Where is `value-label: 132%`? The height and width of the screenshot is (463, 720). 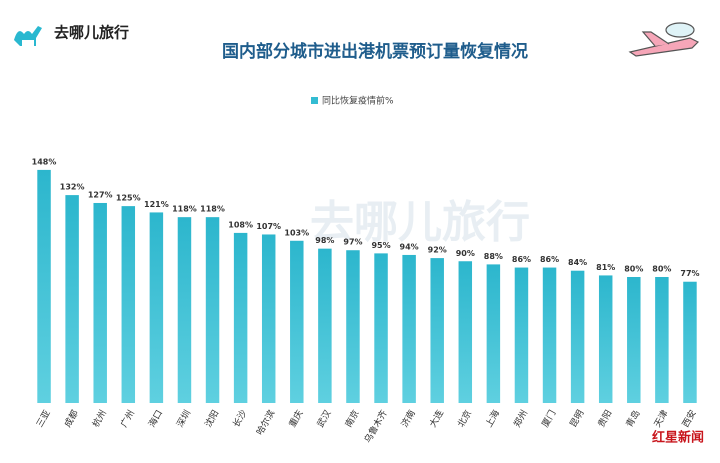
value-label: 132% is located at coordinates (72, 187).